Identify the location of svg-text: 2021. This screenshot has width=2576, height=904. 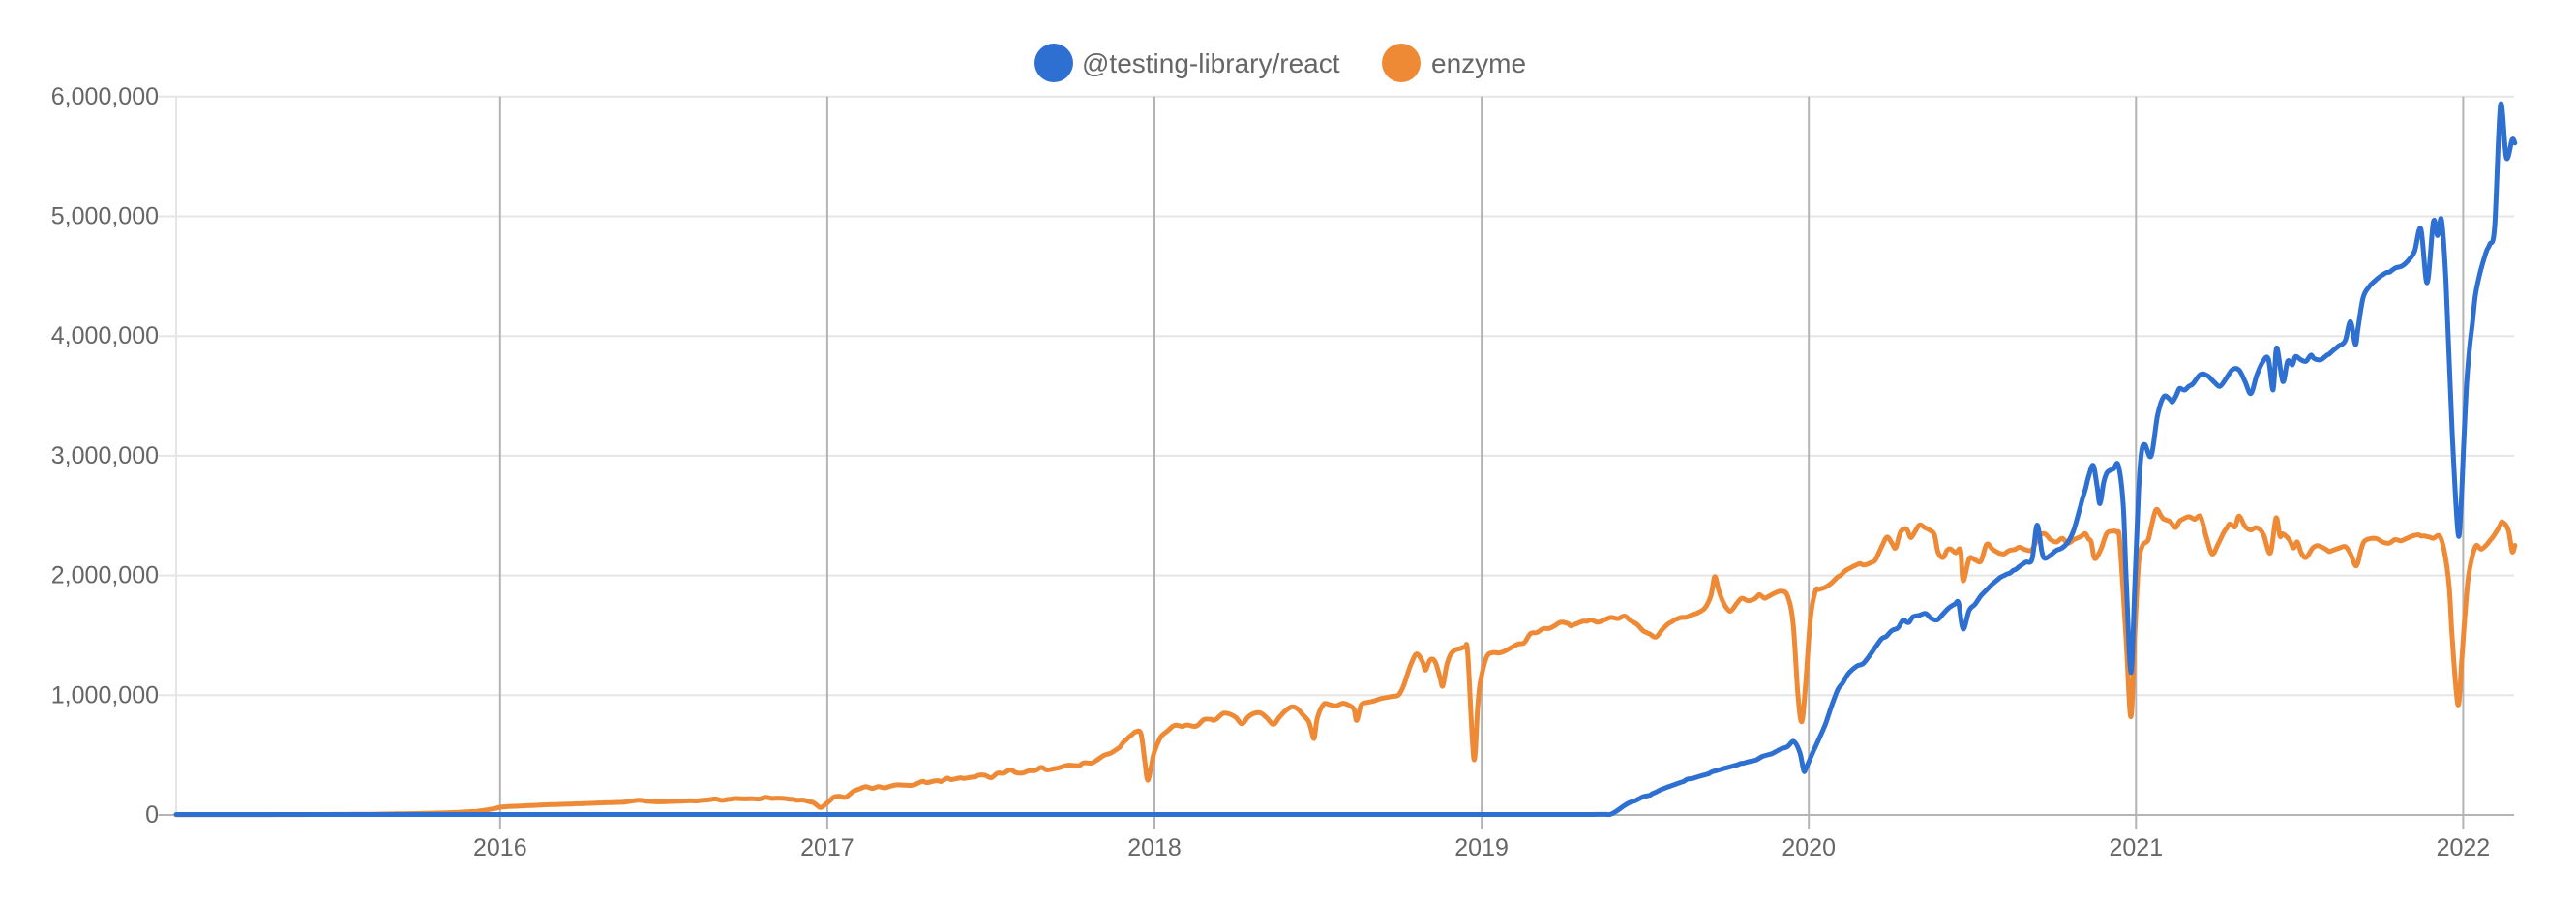
(2136, 847).